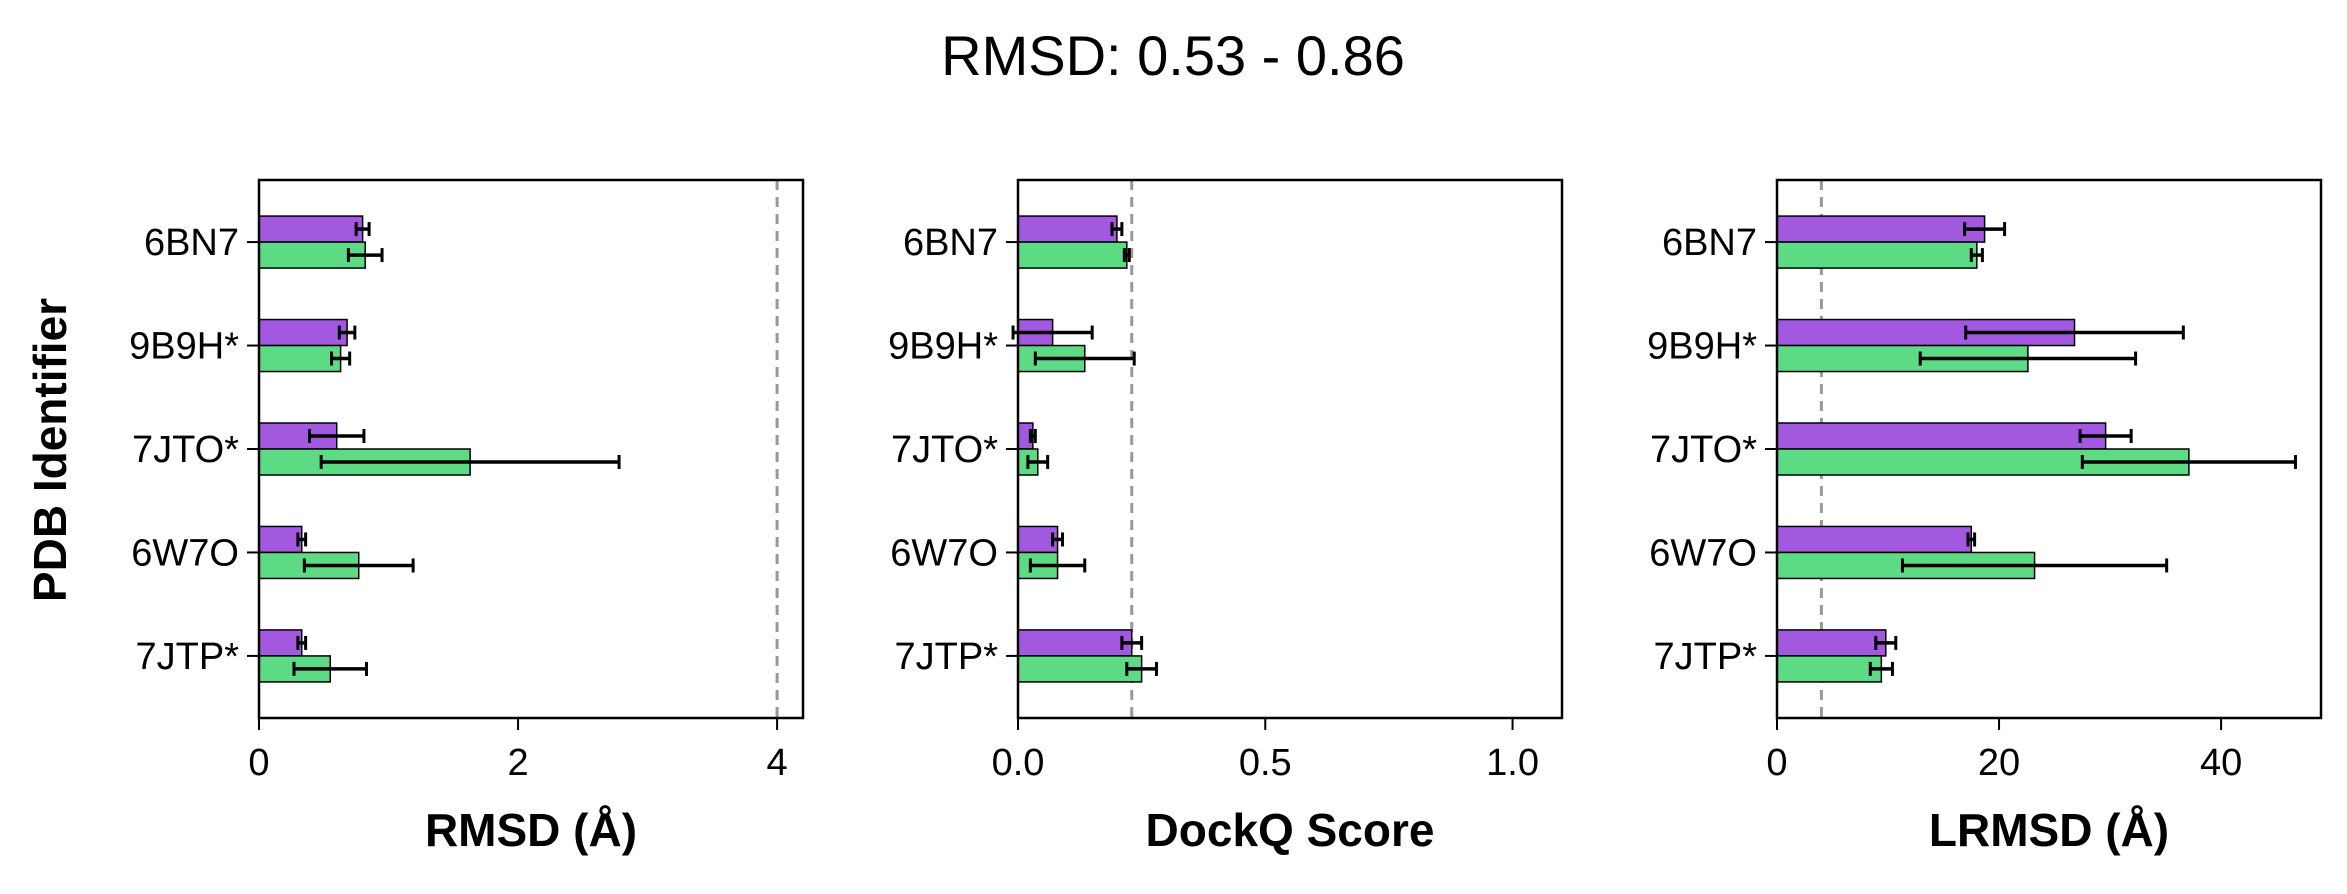  What do you see at coordinates (1018, 763) in the screenshot?
I see `x-tick-label: 0.0` at bounding box center [1018, 763].